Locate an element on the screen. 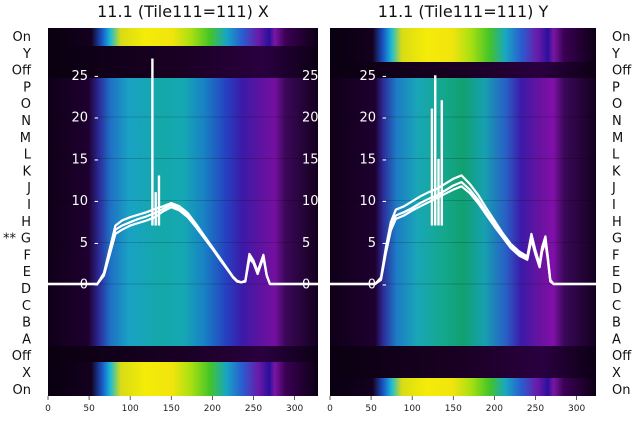  row-label-left: P is located at coordinates (27, 87).